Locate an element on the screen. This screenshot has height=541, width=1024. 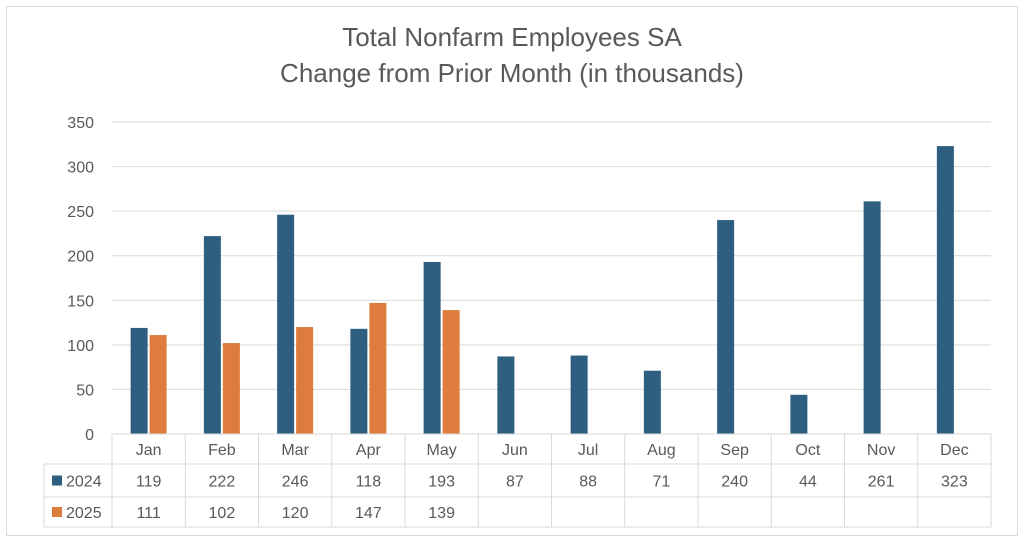
x-tick-label: Dec is located at coordinates (954, 450).